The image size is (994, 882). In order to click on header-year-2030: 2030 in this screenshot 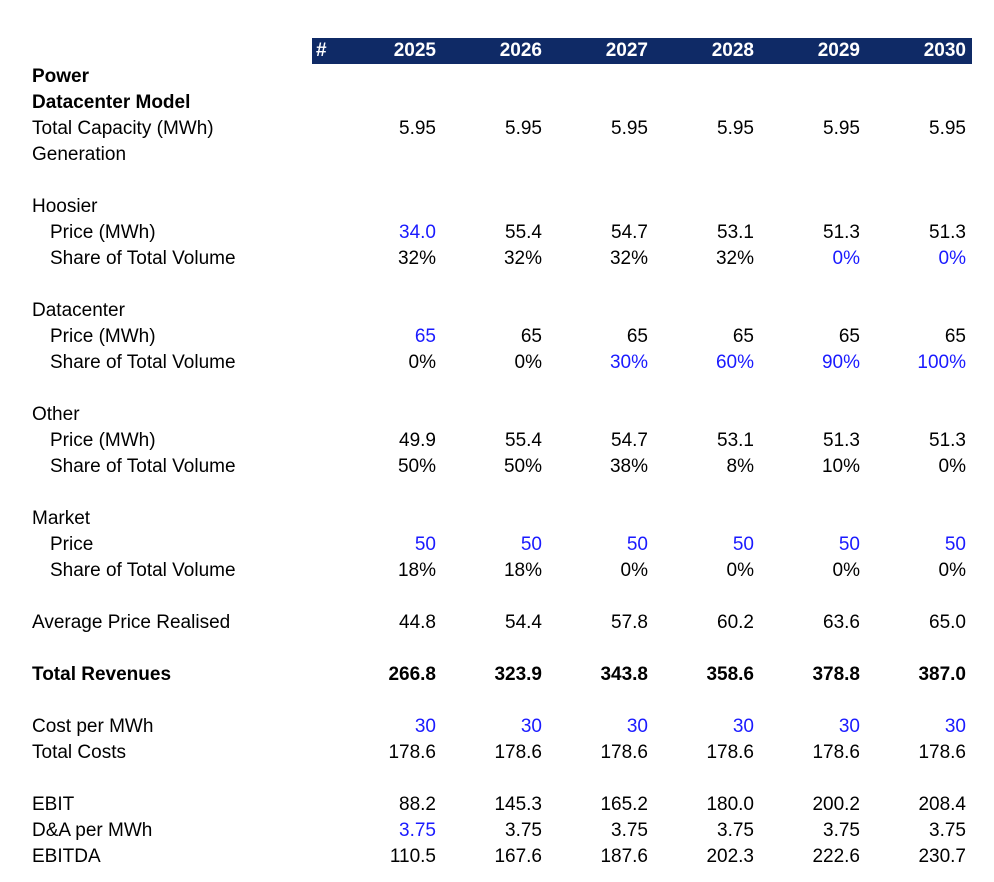, I will do `click(944, 50)`.